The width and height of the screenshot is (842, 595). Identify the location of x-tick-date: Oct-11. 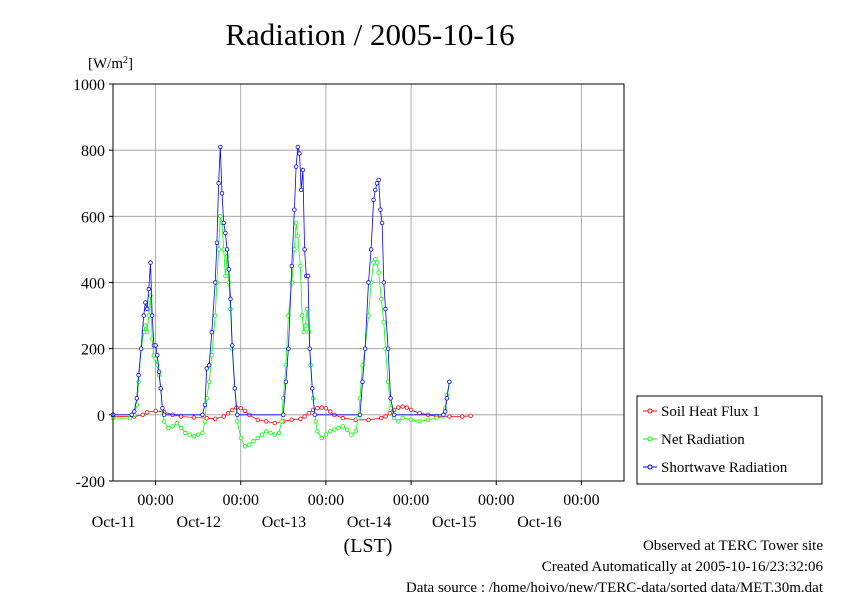
(114, 522).